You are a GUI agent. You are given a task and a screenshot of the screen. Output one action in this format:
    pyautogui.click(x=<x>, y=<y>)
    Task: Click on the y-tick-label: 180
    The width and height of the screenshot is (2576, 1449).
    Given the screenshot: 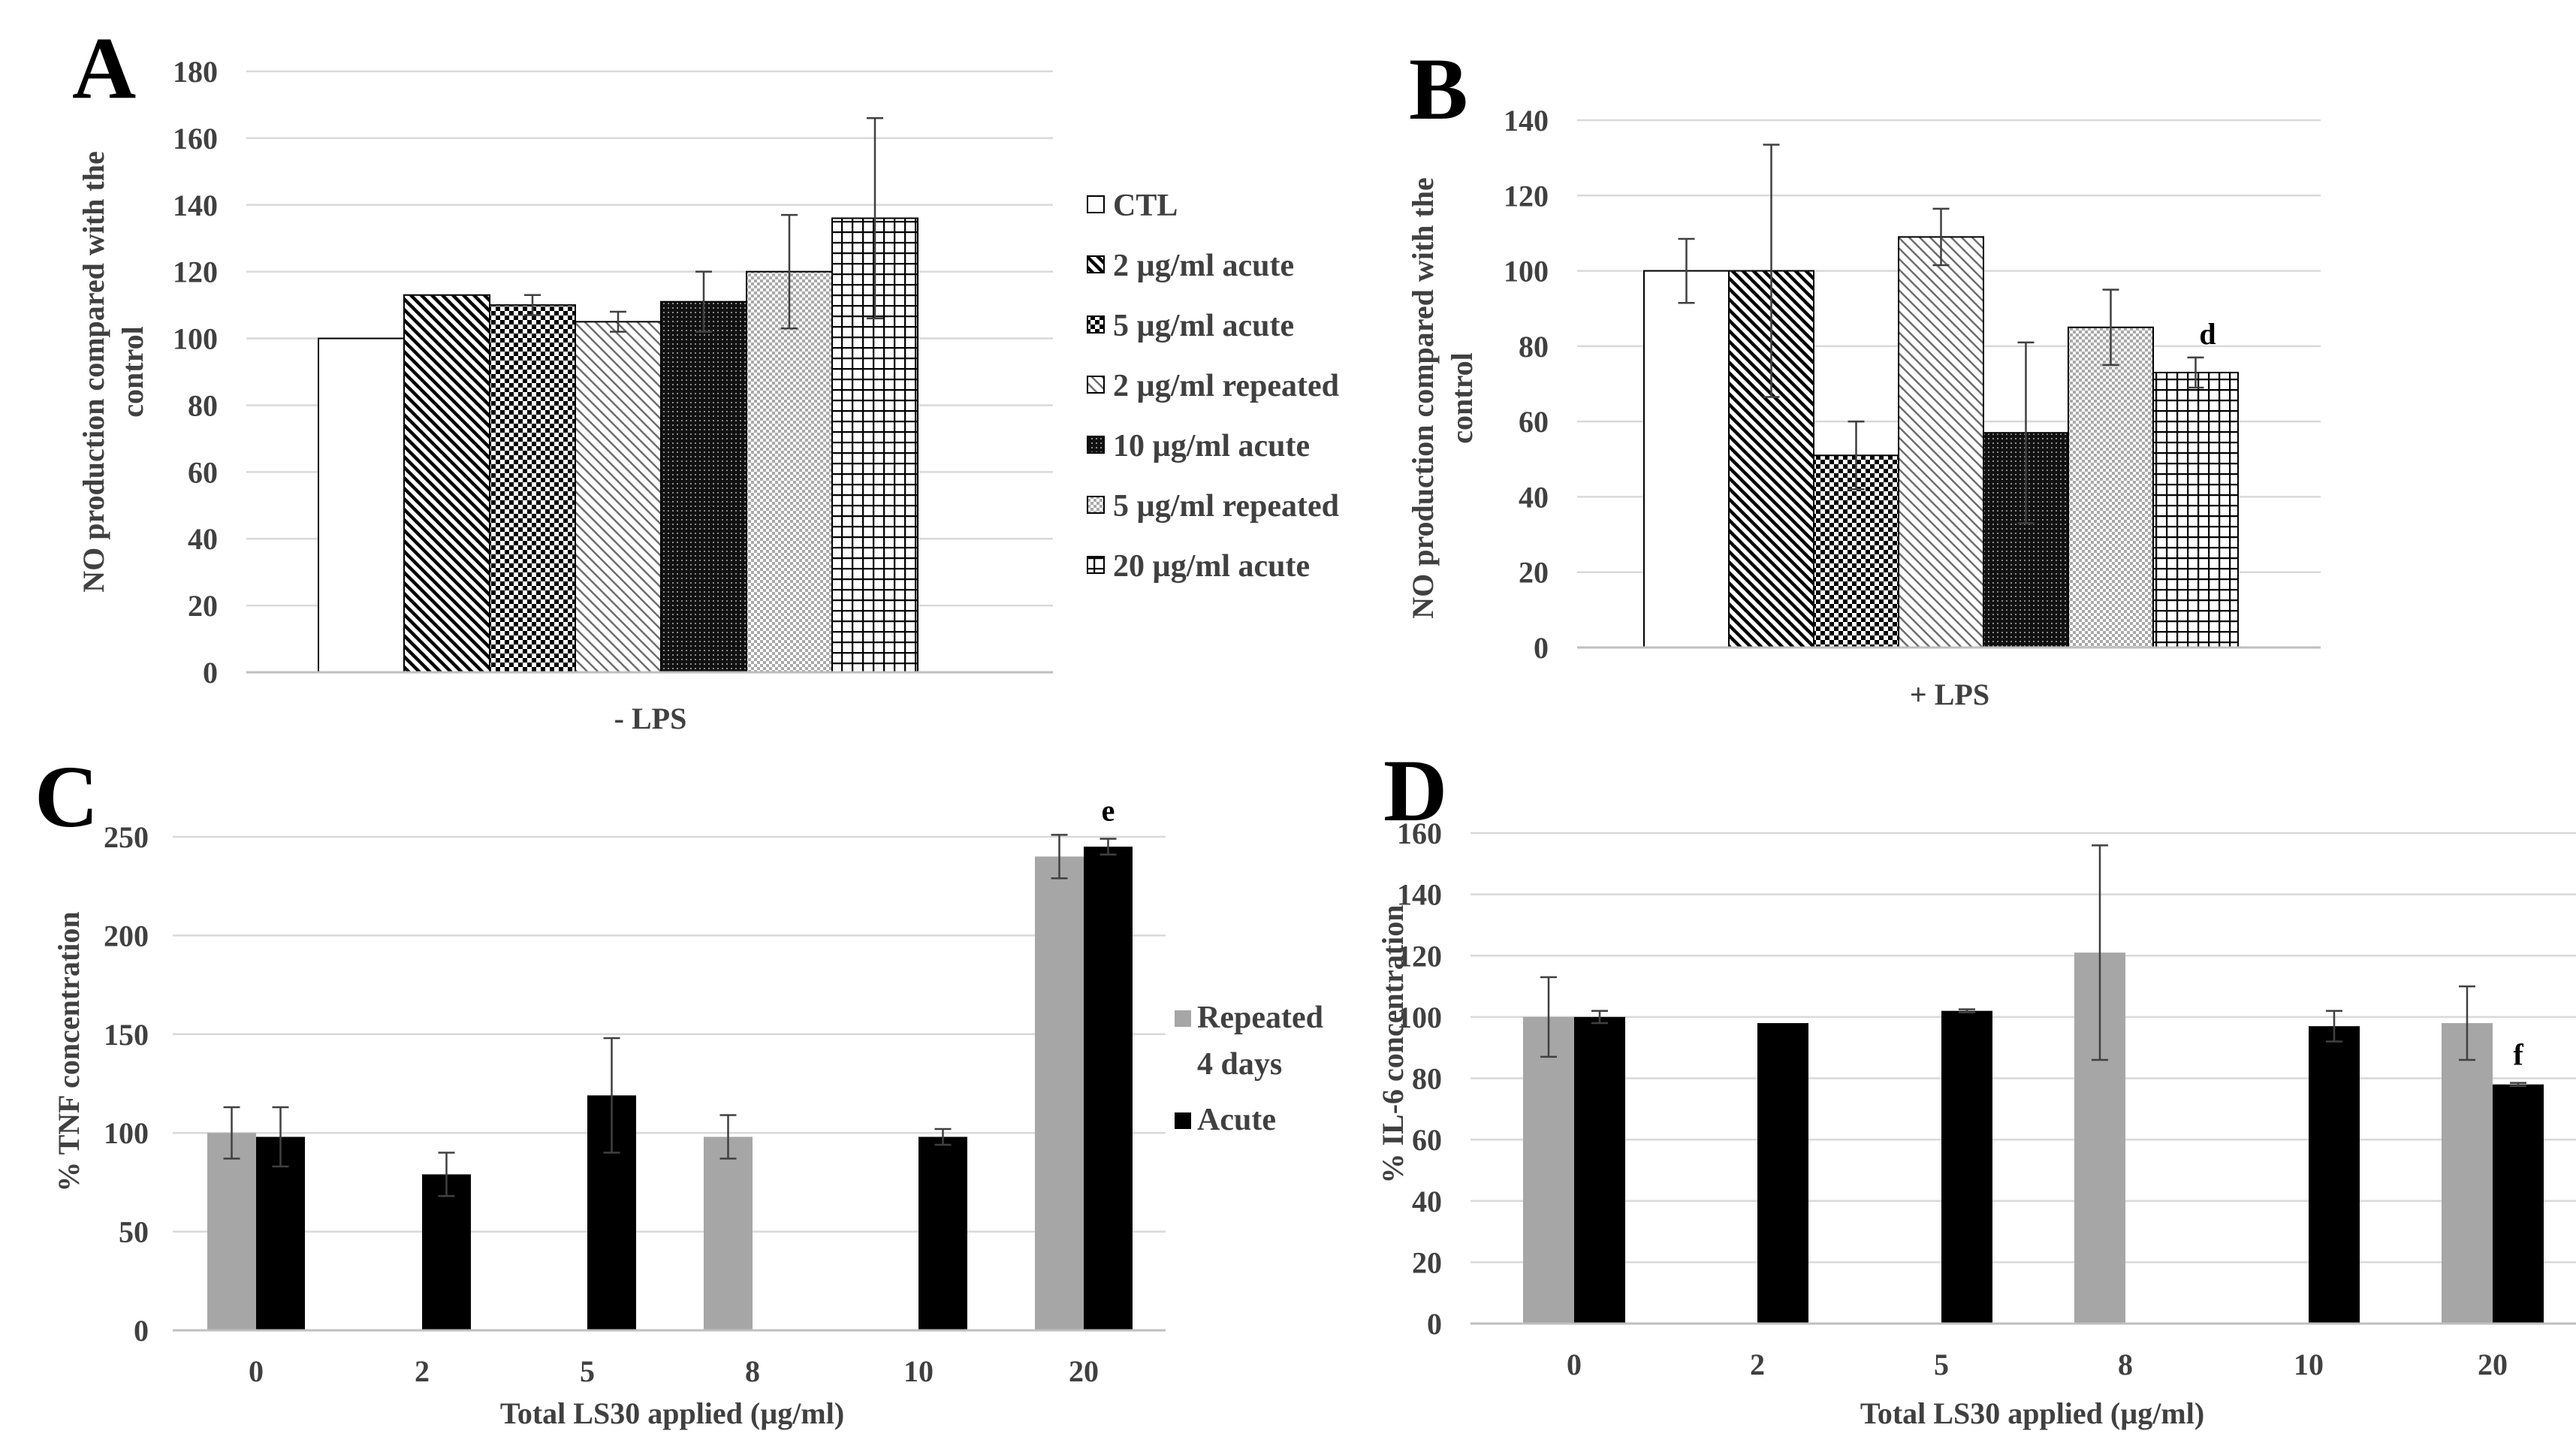 What is the action you would take?
    pyautogui.click(x=195, y=72)
    